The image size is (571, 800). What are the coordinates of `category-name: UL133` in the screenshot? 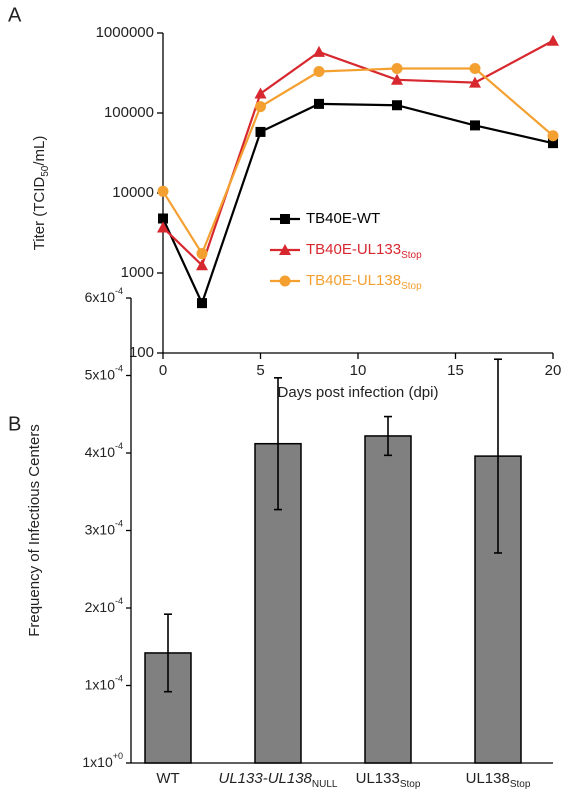 It's located at (378, 778).